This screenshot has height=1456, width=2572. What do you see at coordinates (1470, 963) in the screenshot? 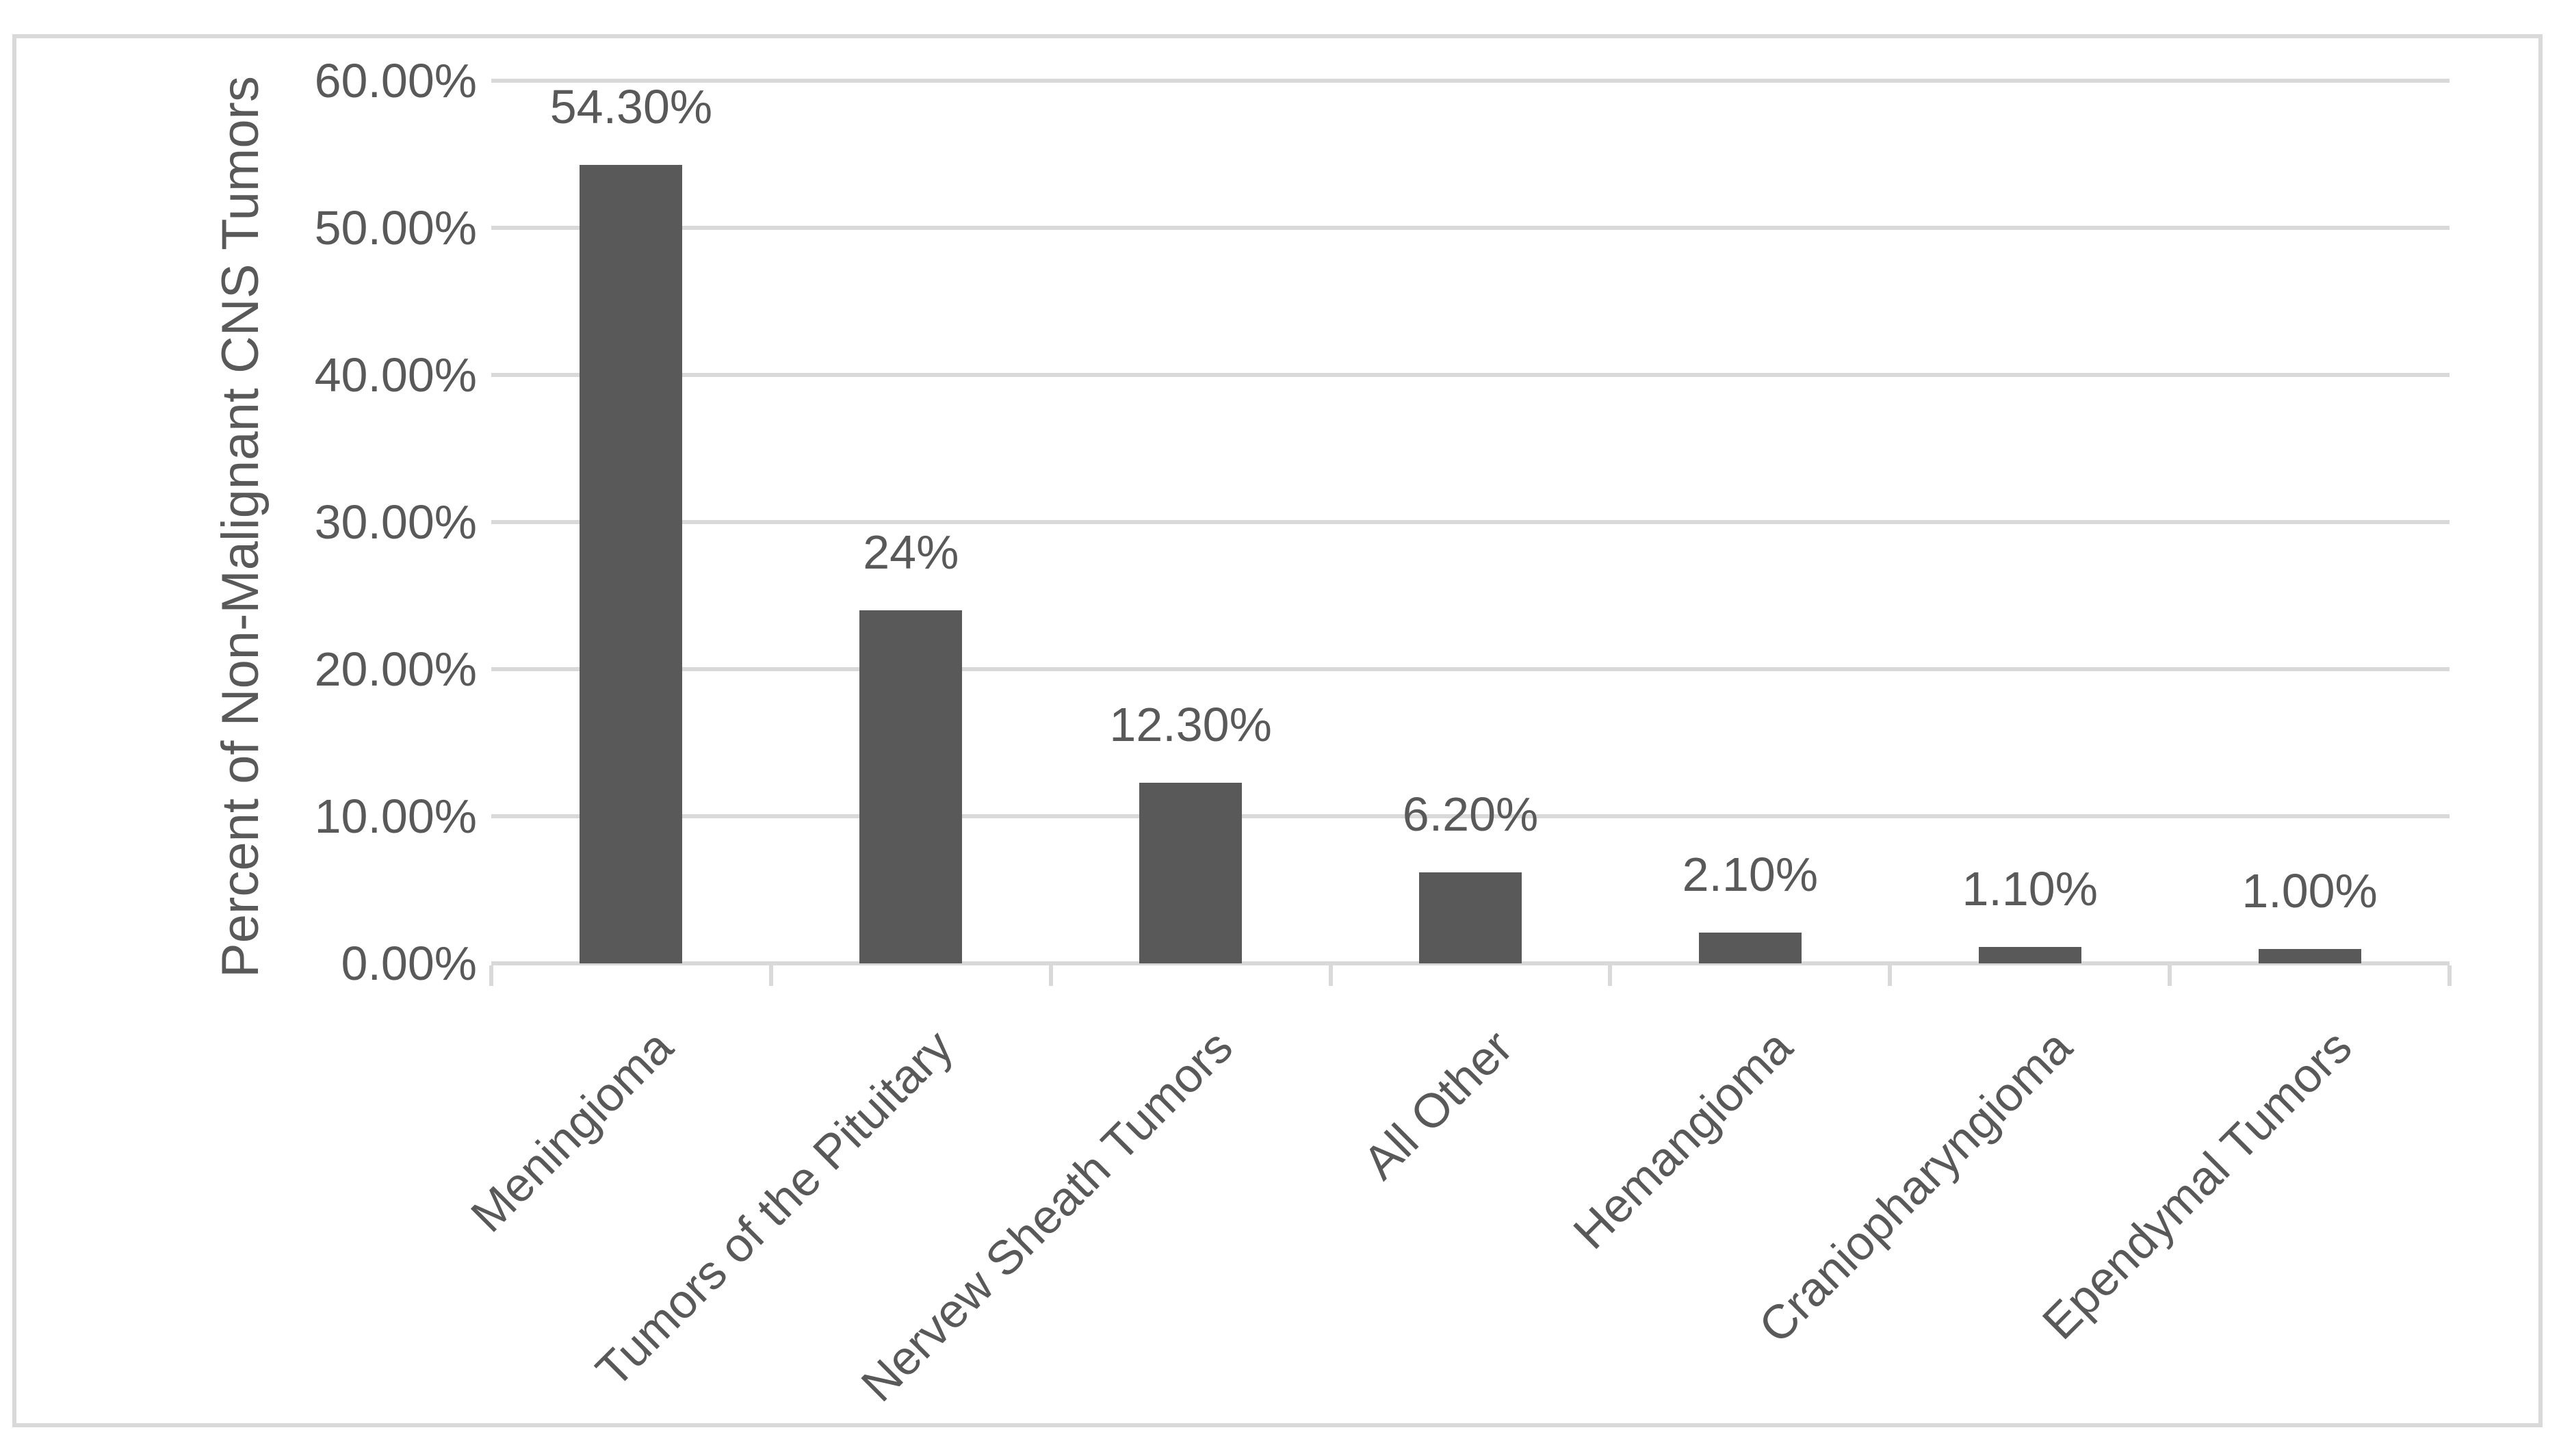
I see `x-axis-line` at bounding box center [1470, 963].